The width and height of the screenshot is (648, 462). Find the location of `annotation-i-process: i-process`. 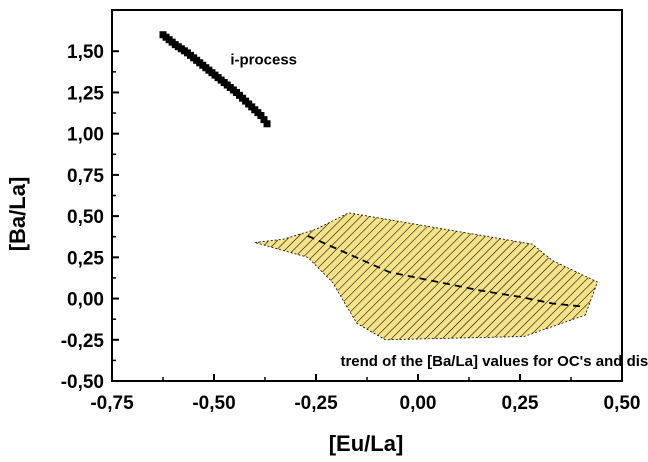

annotation-i-process: i-process is located at coordinates (263, 59).